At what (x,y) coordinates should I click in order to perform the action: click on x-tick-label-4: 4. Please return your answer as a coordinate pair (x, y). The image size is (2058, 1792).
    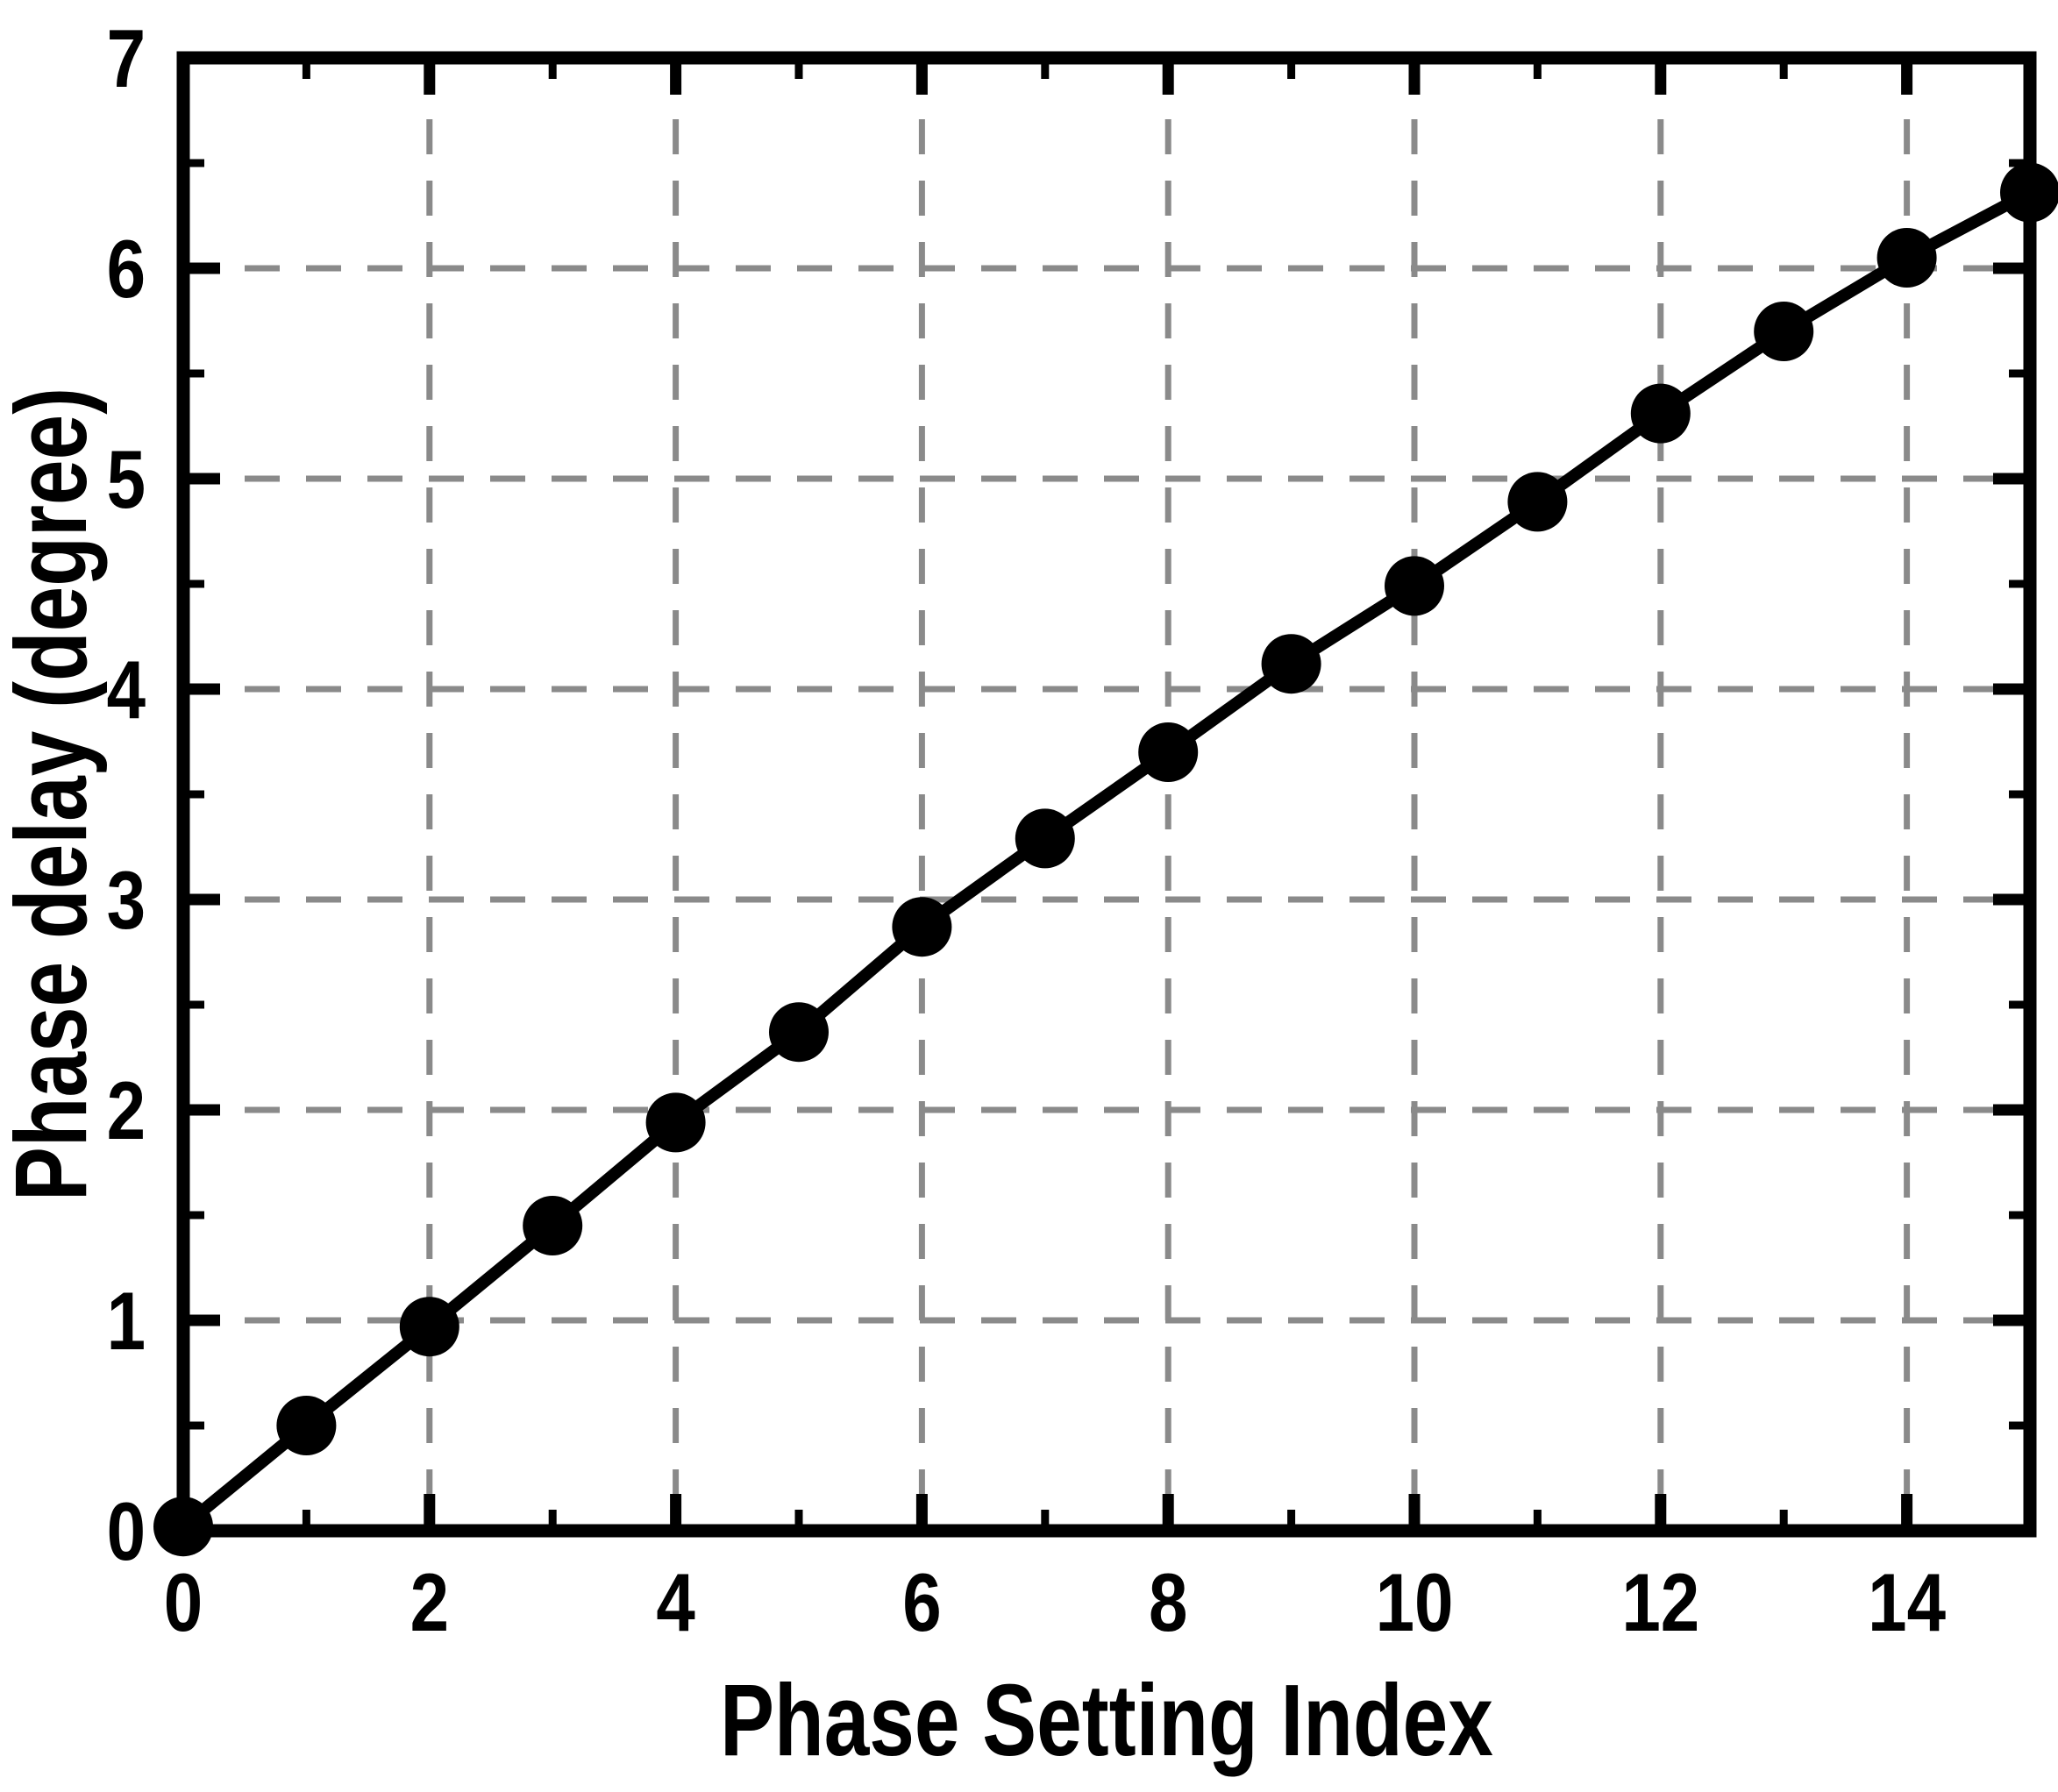
    Looking at the image, I should click on (676, 1603).